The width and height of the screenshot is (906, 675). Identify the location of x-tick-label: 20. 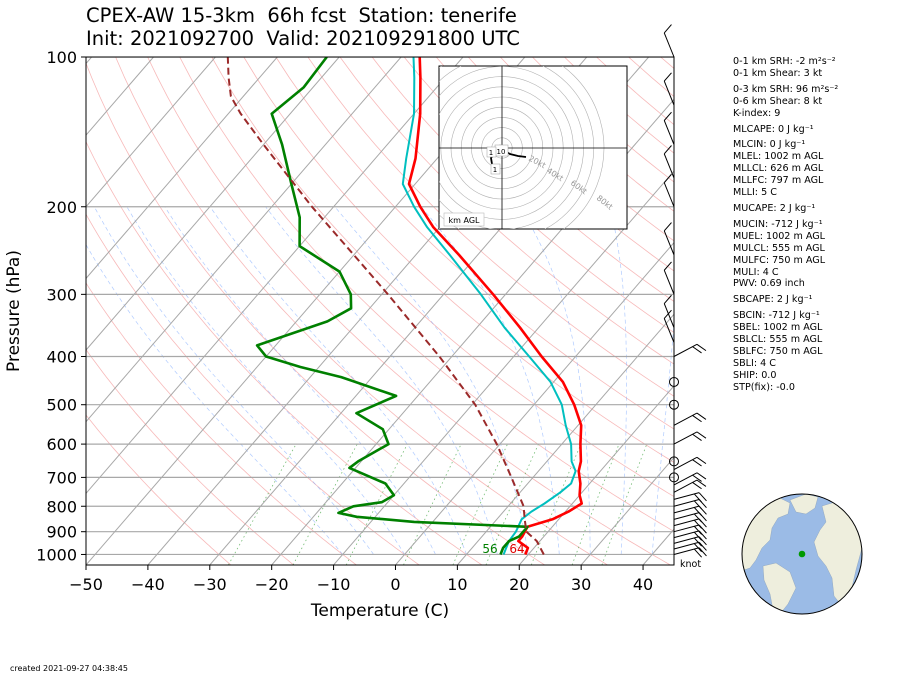
(519, 584).